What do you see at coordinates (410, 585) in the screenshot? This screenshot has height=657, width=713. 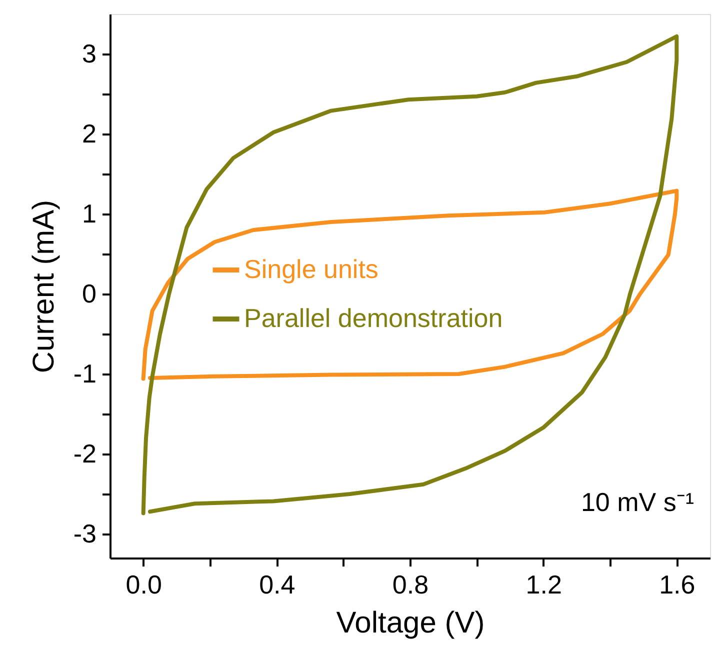 I see `x-tick-label: 0.8` at bounding box center [410, 585].